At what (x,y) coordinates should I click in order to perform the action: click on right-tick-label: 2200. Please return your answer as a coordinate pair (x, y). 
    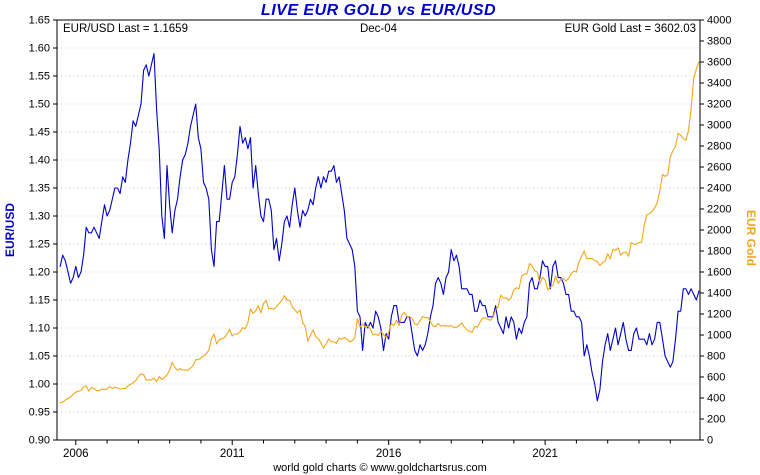
    Looking at the image, I should click on (719, 210).